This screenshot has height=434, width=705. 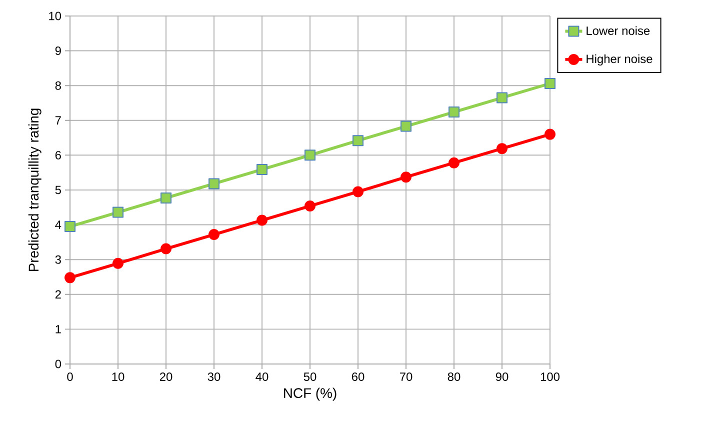 I want to click on x-tick-label: 0, so click(x=70, y=376).